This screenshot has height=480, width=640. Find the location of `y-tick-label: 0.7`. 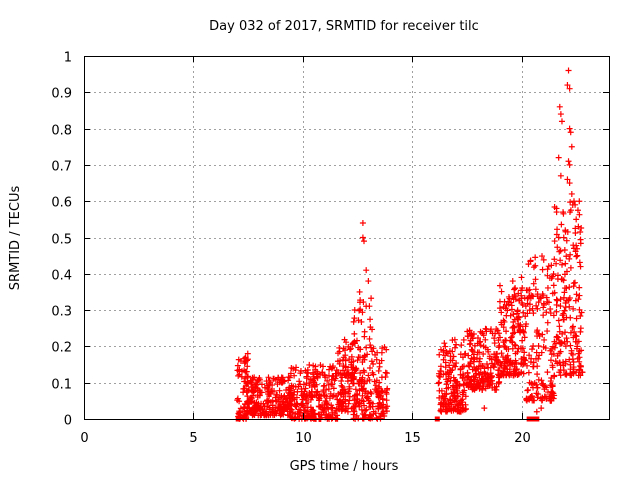

y-tick-label: 0.7 is located at coordinates (61, 167).